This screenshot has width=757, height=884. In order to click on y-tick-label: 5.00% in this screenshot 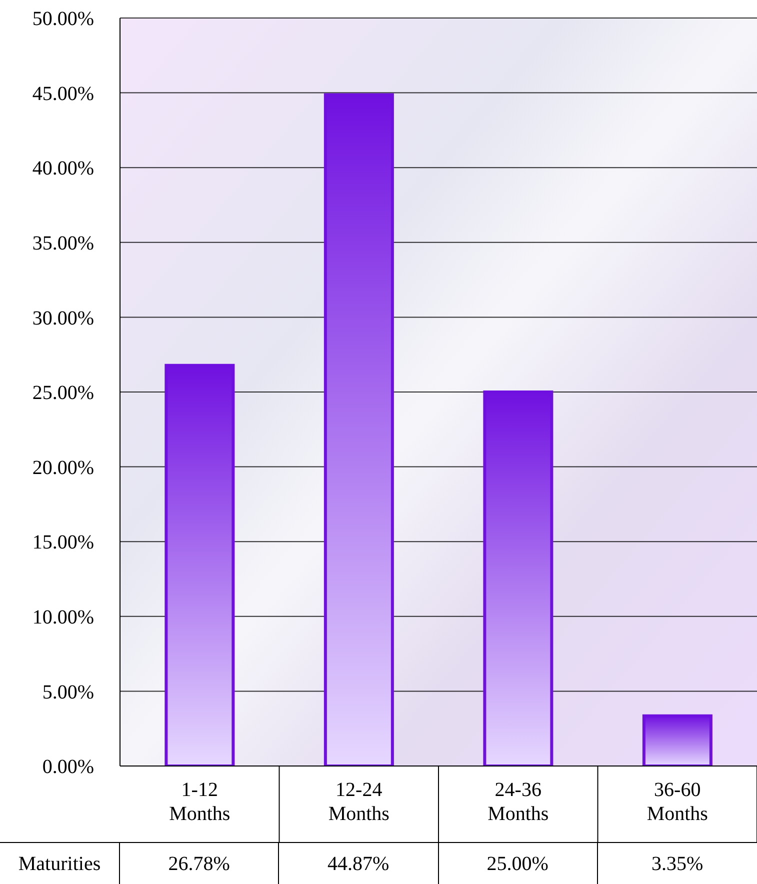, I will do `click(68, 692)`.